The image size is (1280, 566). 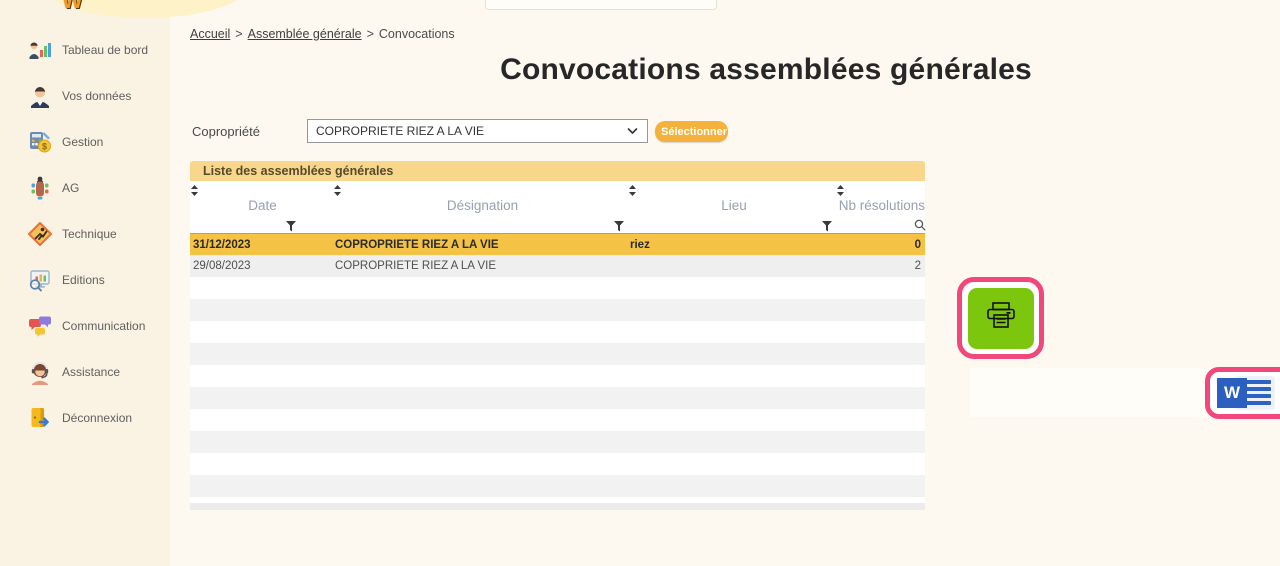 I want to click on dashboard-icon, so click(x=40, y=50).